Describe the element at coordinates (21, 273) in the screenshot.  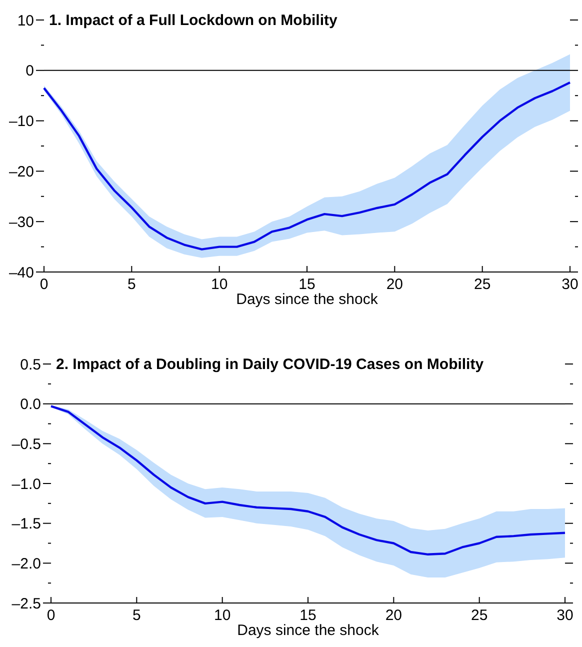
I see `y-tick-label: –40` at that location.